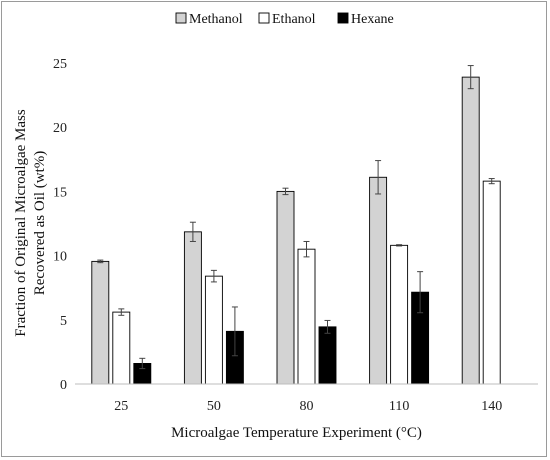  Describe the element at coordinates (399, 406) in the screenshot. I see `x-tick-label: 110` at that location.